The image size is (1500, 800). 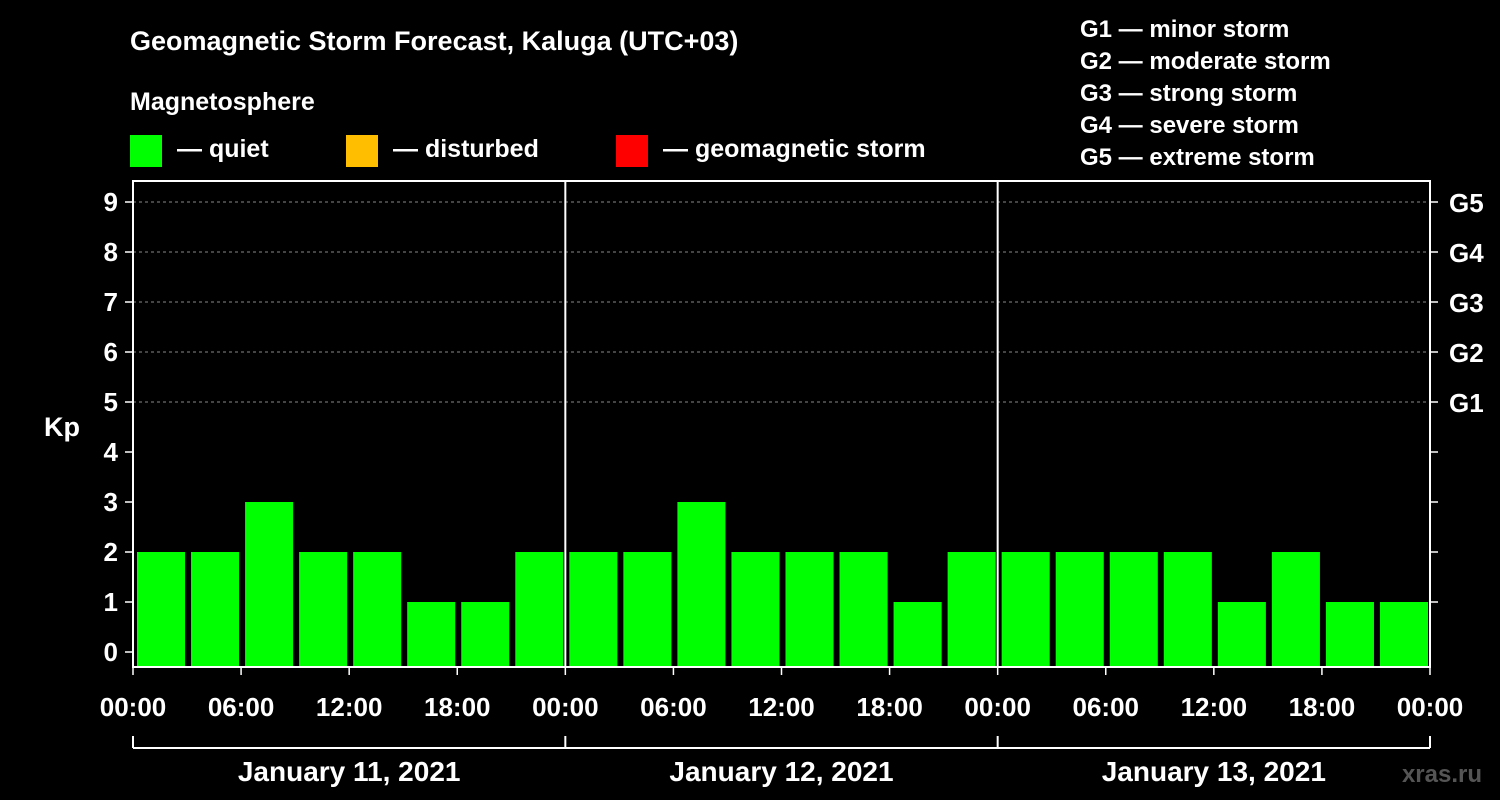 I want to click on y-axis-label: Kp, so click(x=62, y=427).